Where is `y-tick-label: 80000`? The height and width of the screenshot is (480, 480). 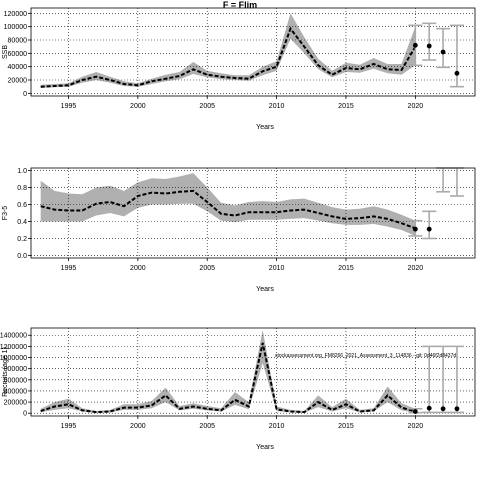 y-tick-label: 80000 is located at coordinates (18, 41).